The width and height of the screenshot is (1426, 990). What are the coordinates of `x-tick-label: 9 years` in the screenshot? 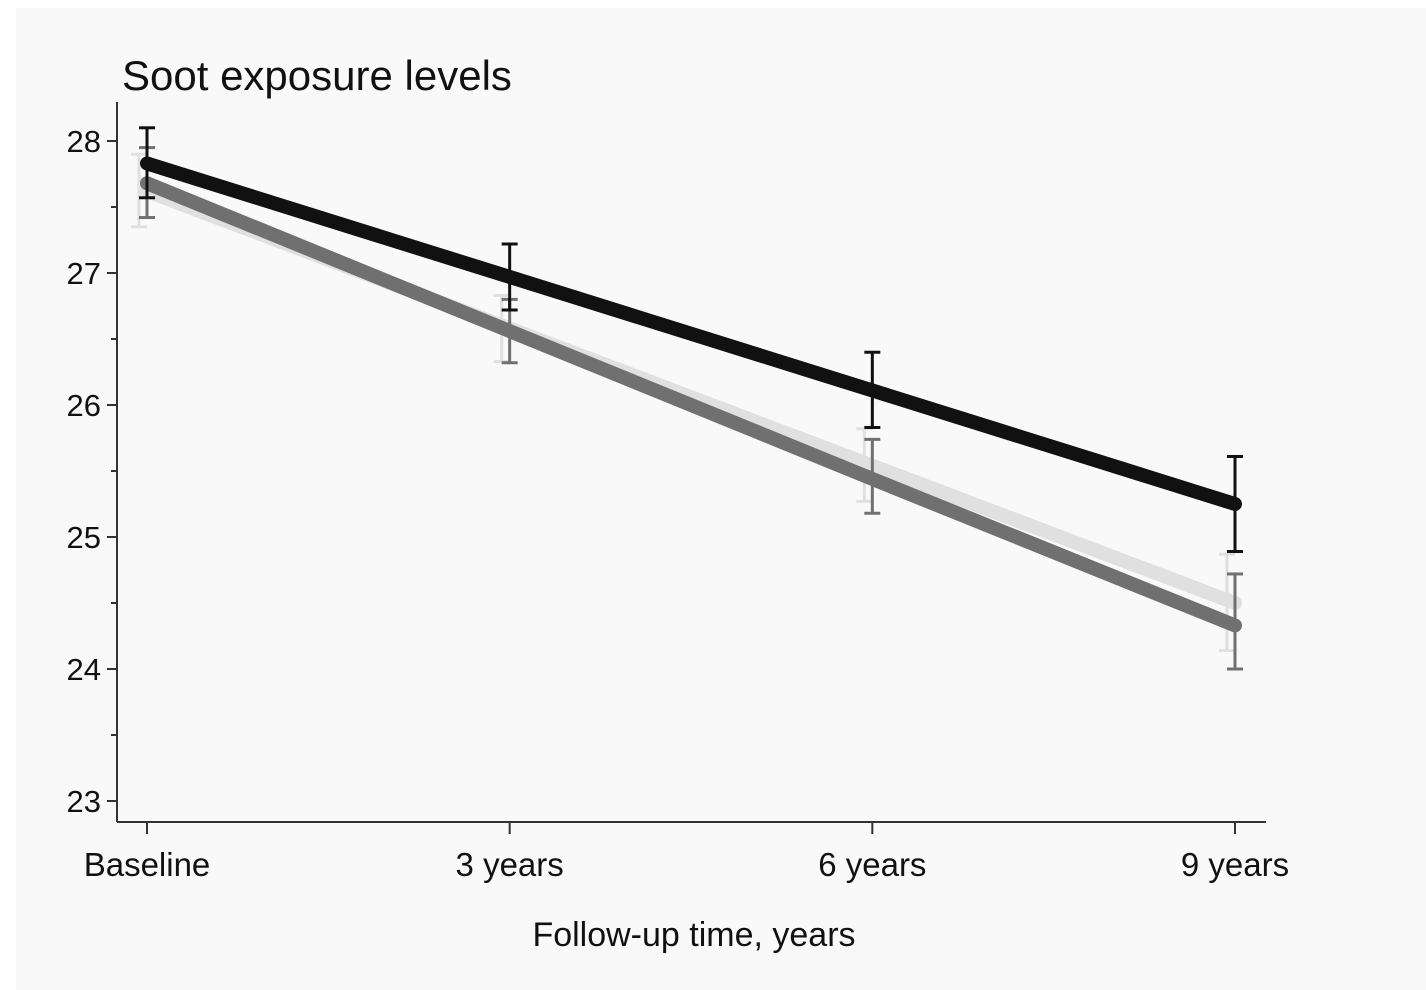 It's located at (1235, 864).